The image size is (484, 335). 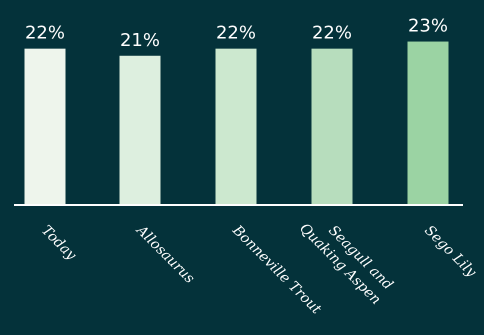 I want to click on category-label-4: Sego Lily, so click(x=450, y=252).